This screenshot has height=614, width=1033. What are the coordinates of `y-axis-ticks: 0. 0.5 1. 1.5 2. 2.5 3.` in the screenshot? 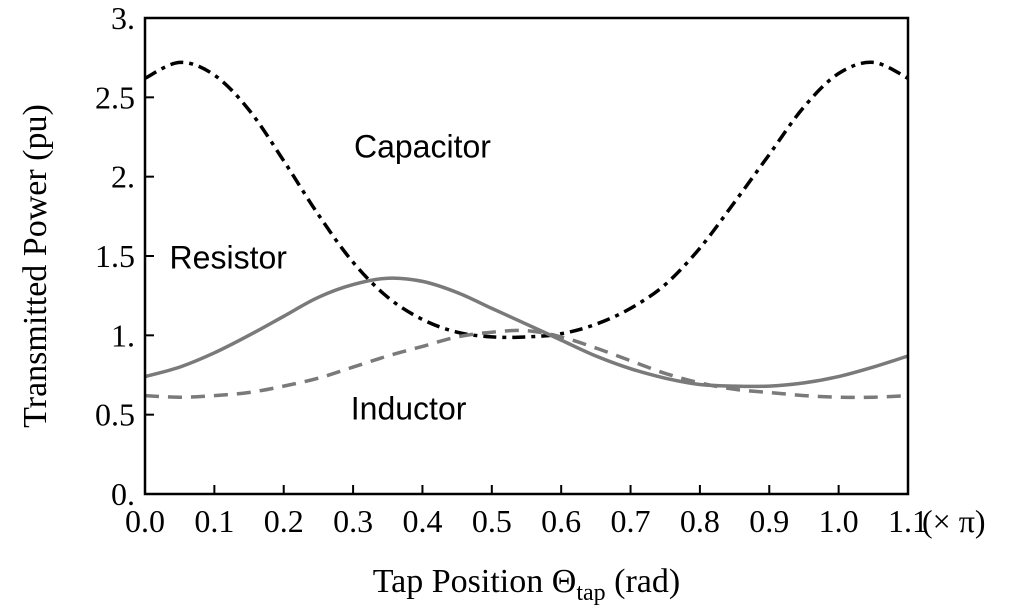 It's located at (124, 256).